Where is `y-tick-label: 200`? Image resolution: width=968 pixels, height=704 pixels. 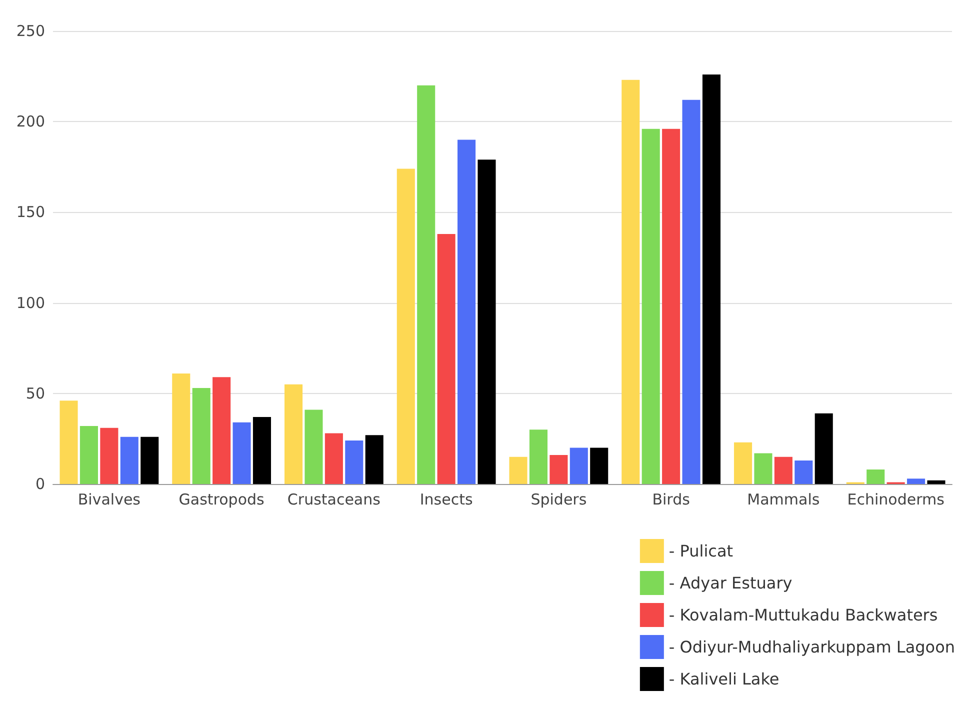
y-tick-label: 200 is located at coordinates (30, 121).